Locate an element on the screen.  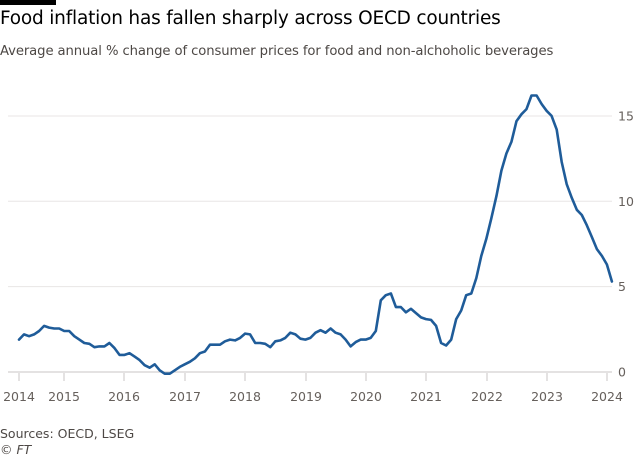
y-tick-label: 15 is located at coordinates (626, 115).